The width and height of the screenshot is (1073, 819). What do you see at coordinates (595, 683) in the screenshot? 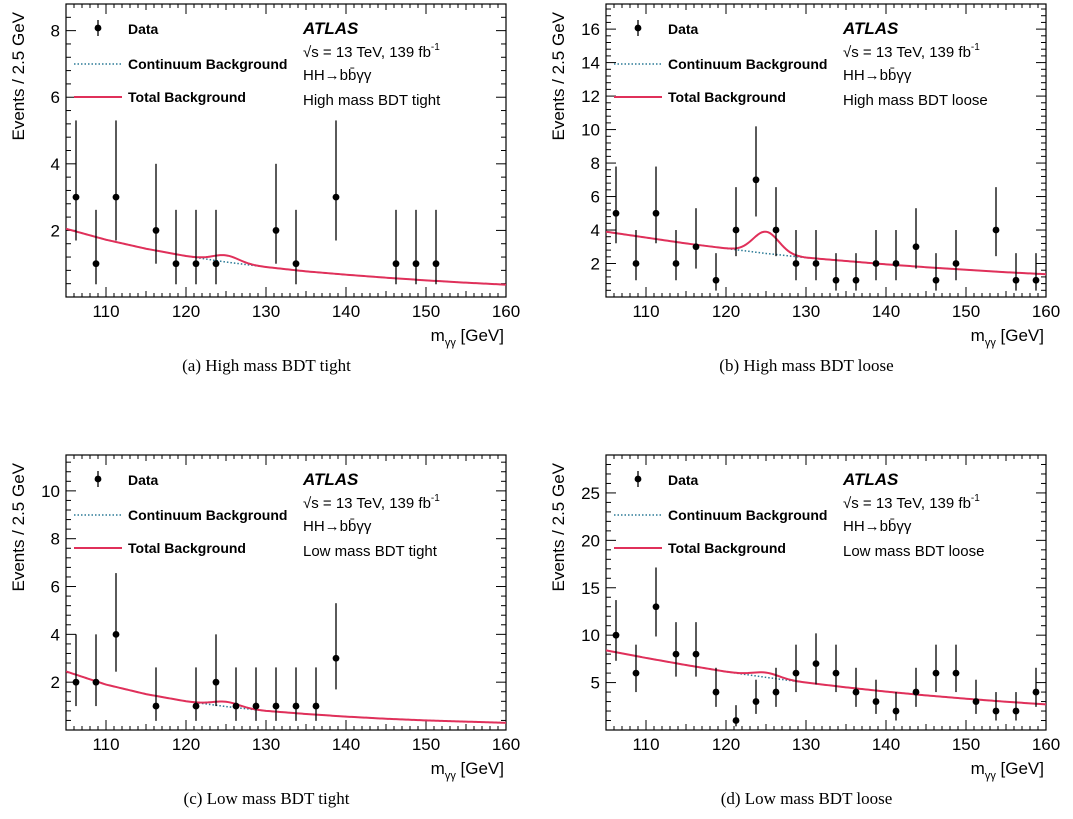
I see `y-tick-label: 5` at bounding box center [595, 683].